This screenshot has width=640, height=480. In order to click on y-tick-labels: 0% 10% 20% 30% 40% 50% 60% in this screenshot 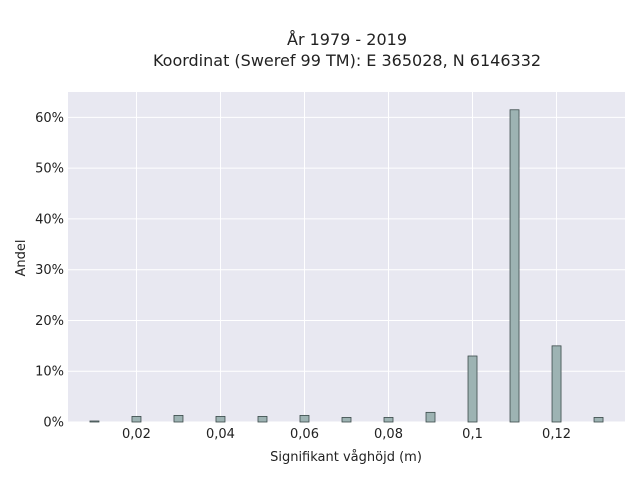, I will do `click(49, 271)`.